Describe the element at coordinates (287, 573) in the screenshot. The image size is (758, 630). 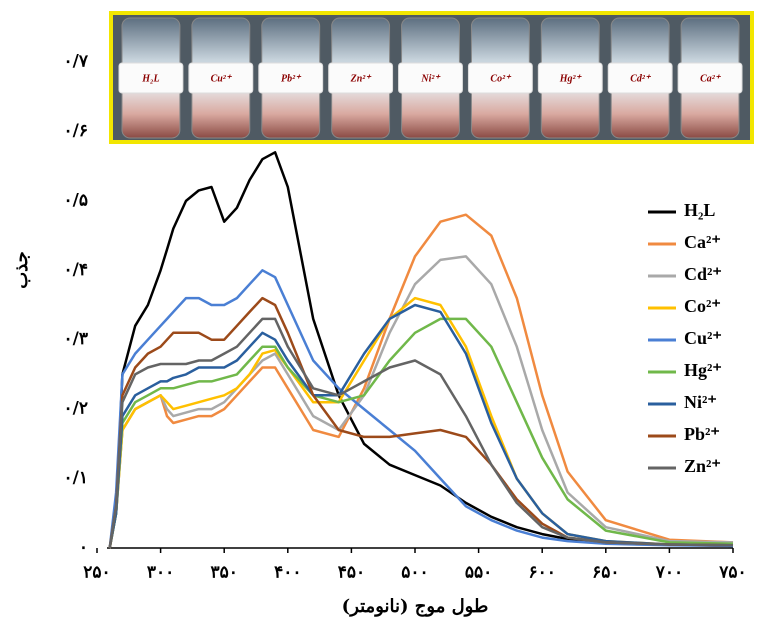
I see `x-tick-label: ۴۰۰` at that location.